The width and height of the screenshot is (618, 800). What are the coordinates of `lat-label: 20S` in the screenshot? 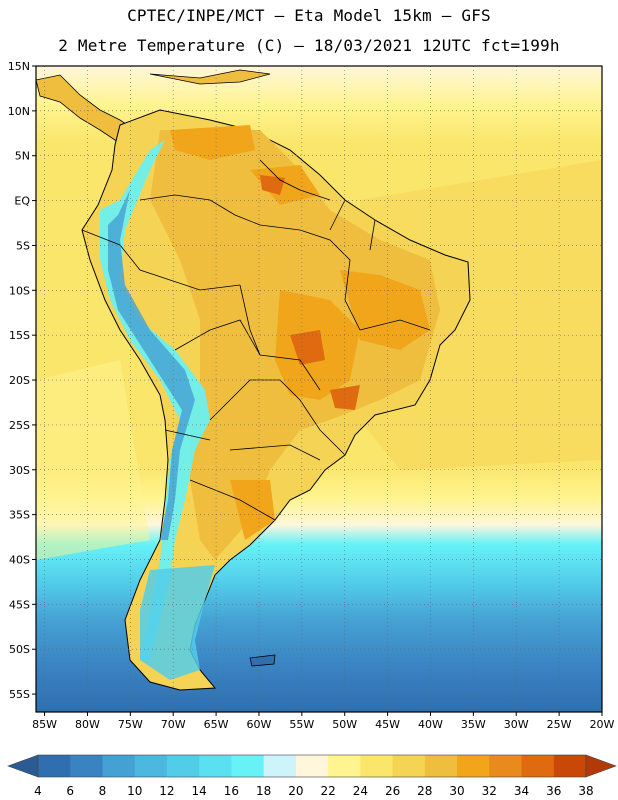 It's located at (19, 380).